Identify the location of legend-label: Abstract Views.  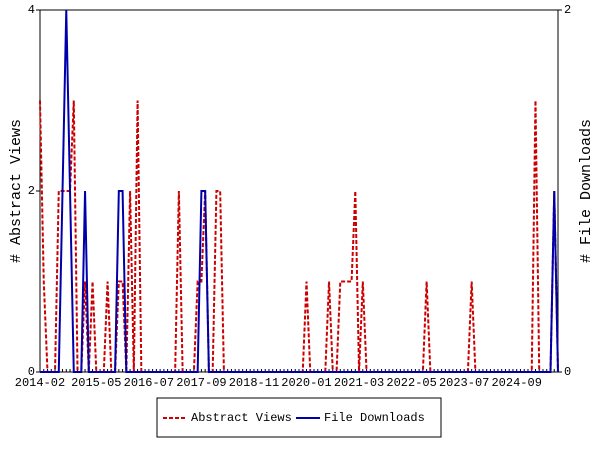
(241, 418).